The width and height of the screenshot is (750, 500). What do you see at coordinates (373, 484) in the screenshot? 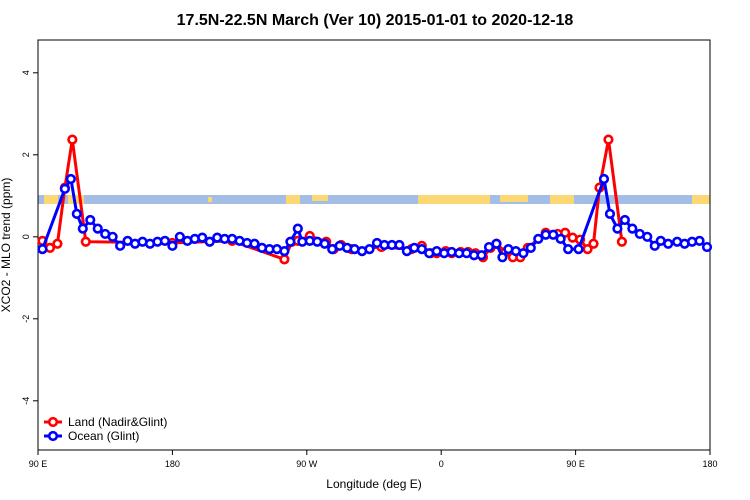
I see `x-axis-label: Longitude (deg E)` at bounding box center [373, 484].